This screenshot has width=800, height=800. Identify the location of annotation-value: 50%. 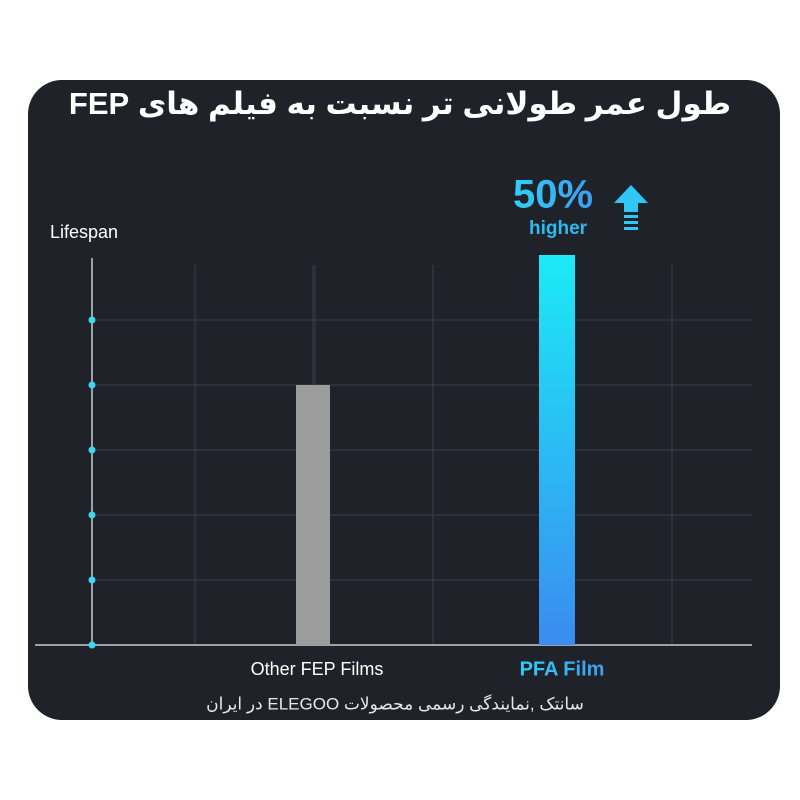
(553, 195).